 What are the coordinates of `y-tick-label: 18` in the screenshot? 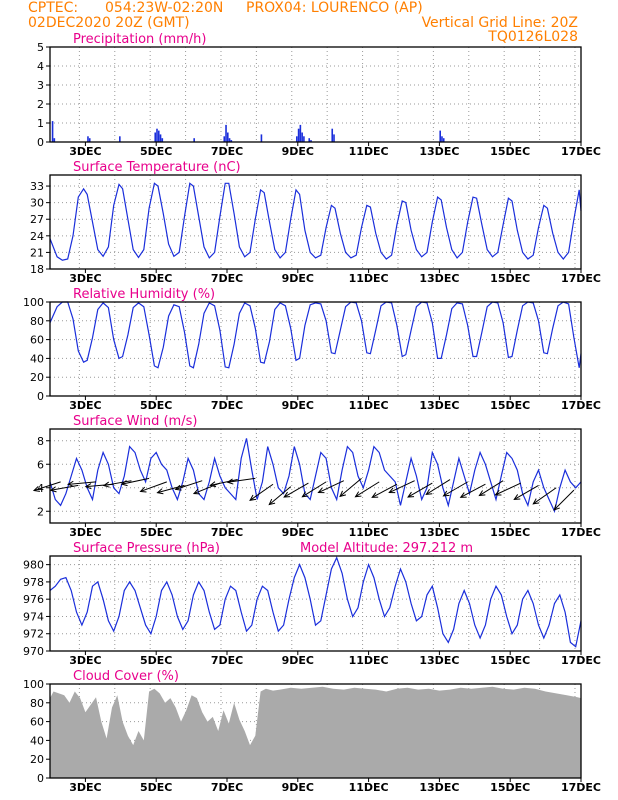 It's located at (37, 269).